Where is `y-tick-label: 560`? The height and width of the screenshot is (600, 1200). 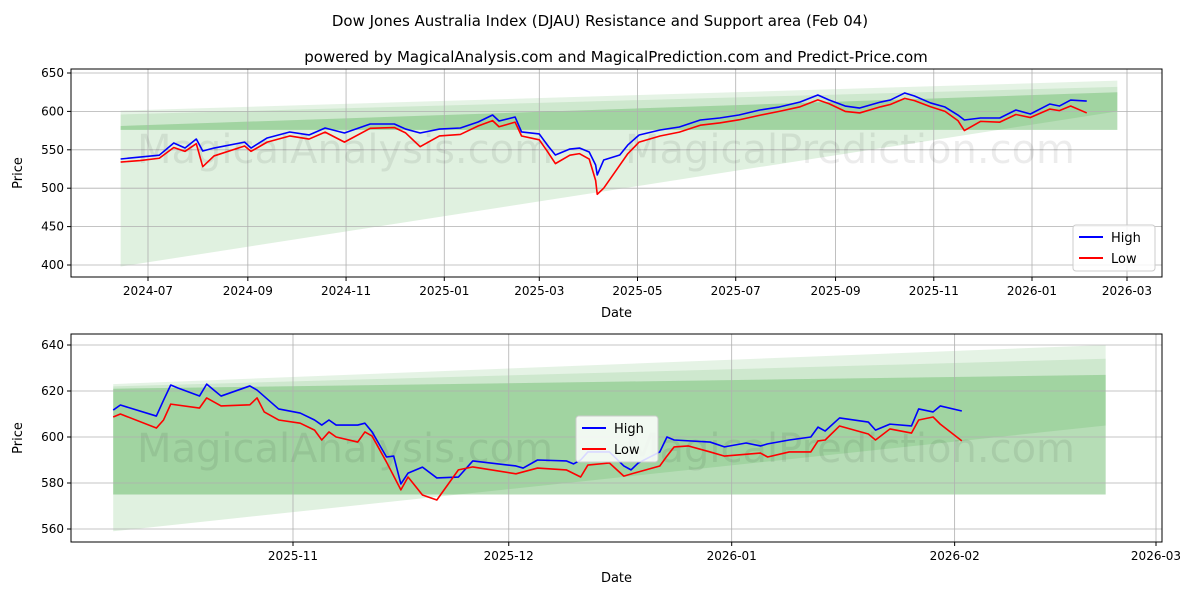
y-tick-label: 560 is located at coordinates (52, 529).